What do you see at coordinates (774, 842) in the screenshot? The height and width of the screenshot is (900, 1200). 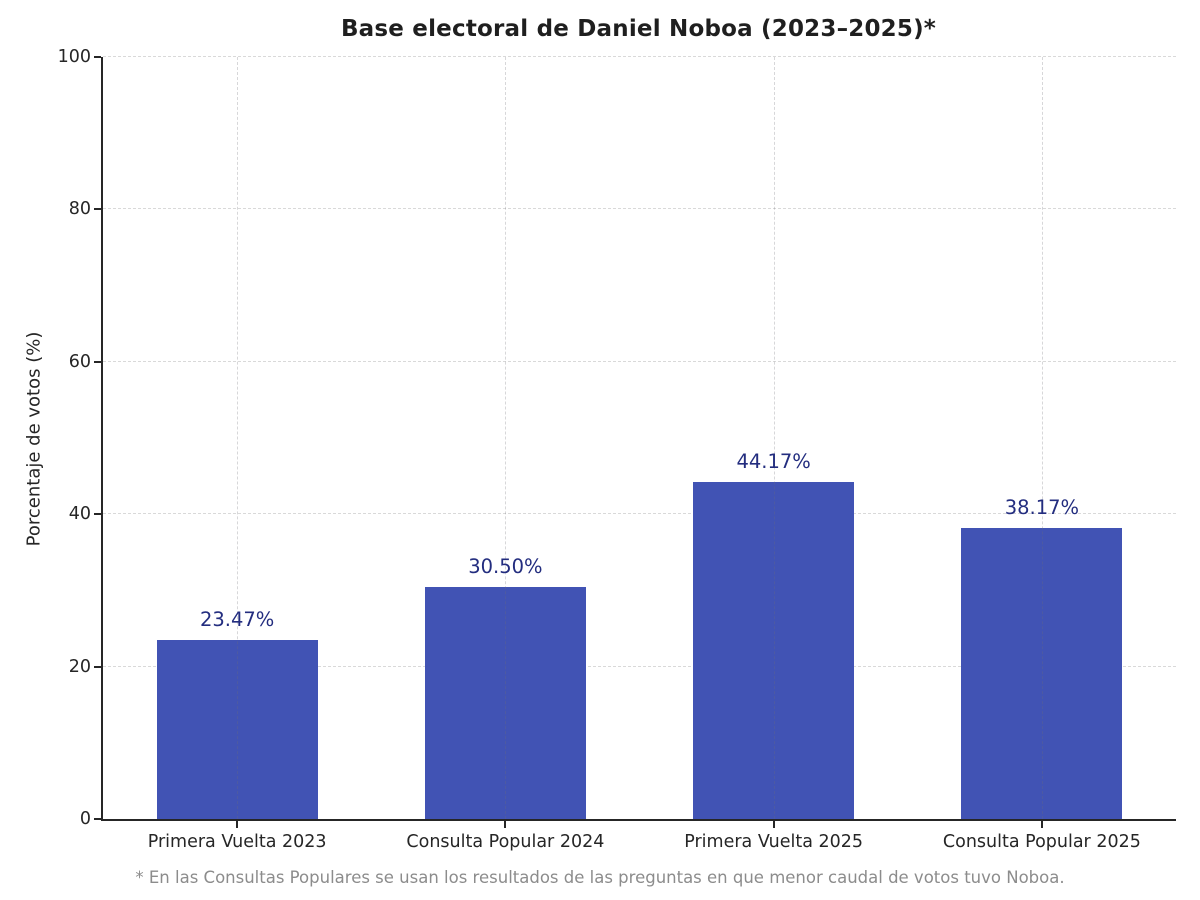 I see `x-tick-label: Primera Vuelta 2025` at bounding box center [774, 842].